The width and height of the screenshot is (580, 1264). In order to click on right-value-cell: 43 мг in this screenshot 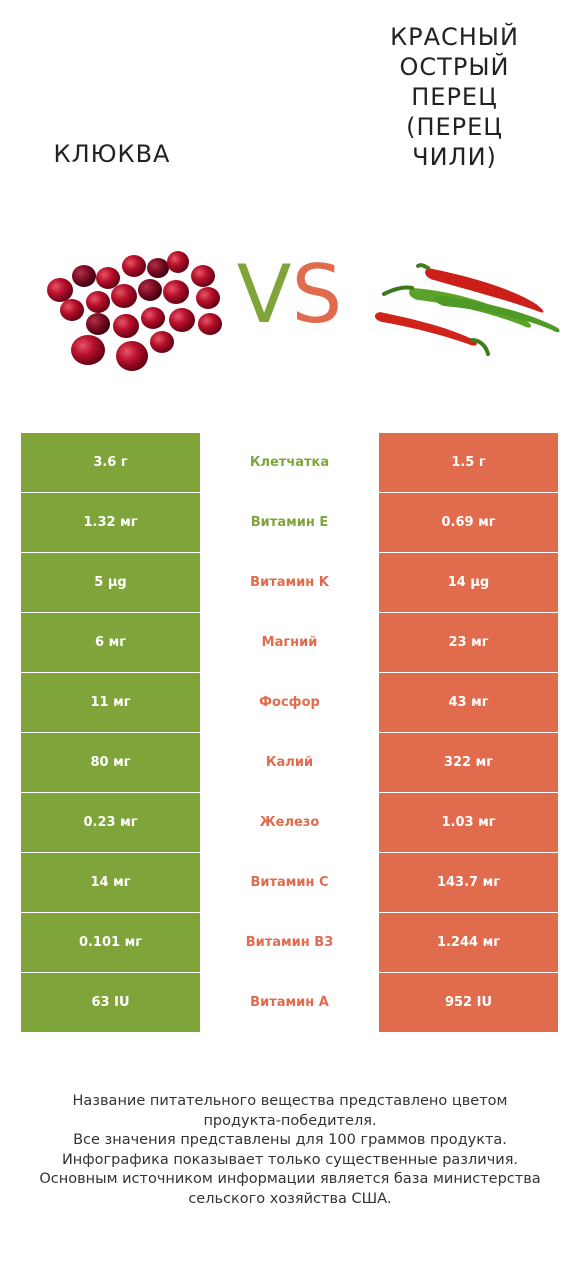, I will do `click(468, 702)`.